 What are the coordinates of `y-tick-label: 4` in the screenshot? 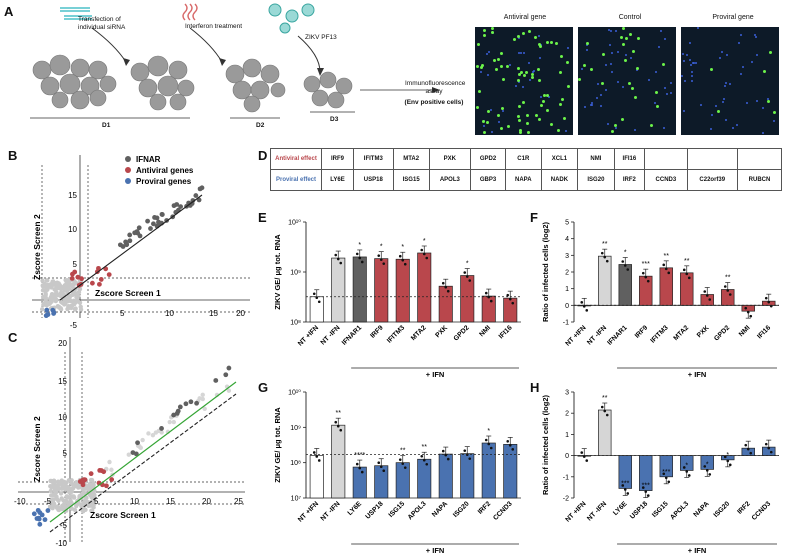 It's located at (567, 239).